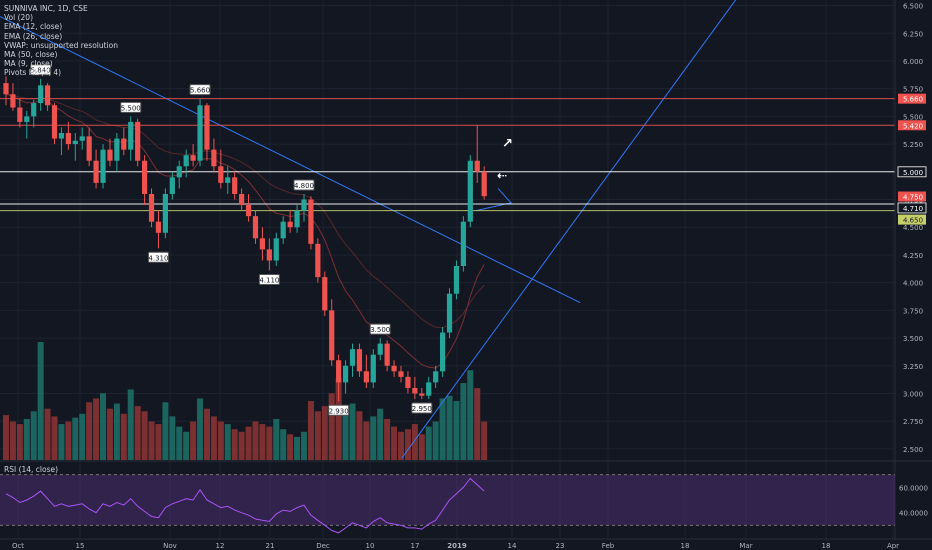 This screenshot has height=550, width=932. I want to click on legend-ma50: MA (50, close), so click(31, 55).